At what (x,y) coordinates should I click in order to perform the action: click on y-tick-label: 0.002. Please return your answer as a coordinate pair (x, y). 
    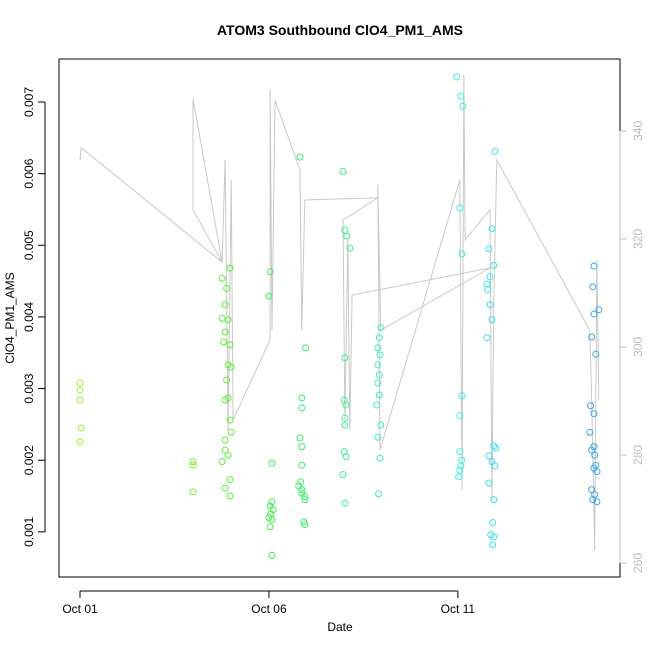
    Looking at the image, I should click on (29, 460).